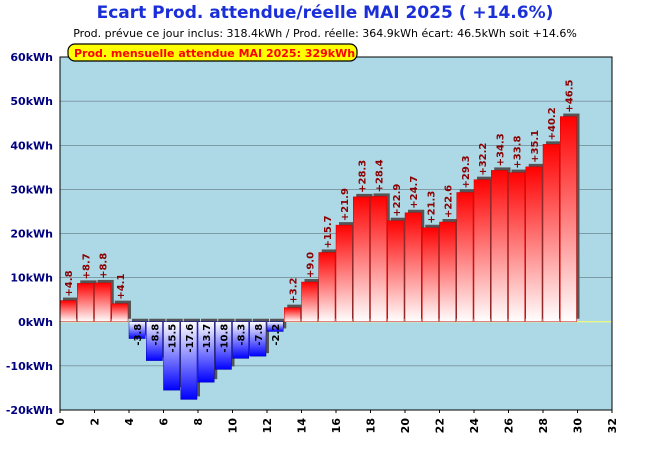 This screenshot has width=650, height=450. I want to click on y-tick-label: 10kWh, so click(31, 278).